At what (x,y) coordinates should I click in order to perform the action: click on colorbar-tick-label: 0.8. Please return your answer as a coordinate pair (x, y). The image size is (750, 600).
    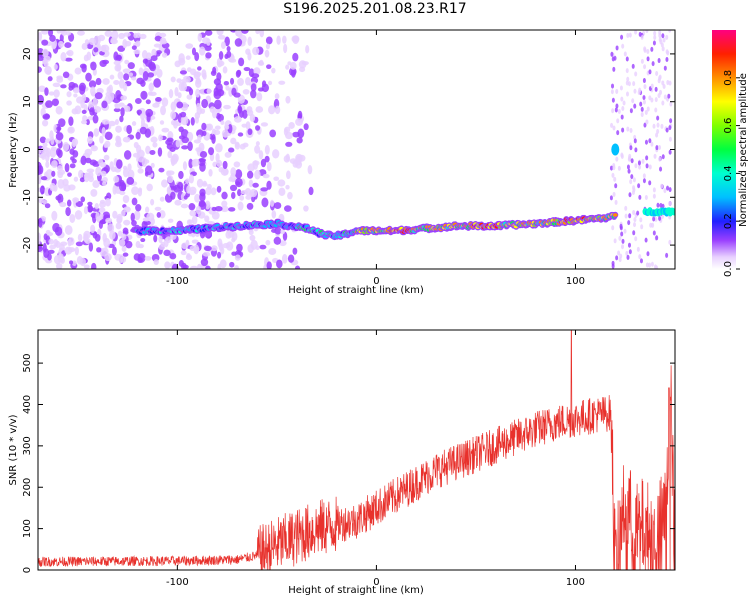
    Looking at the image, I should click on (728, 78).